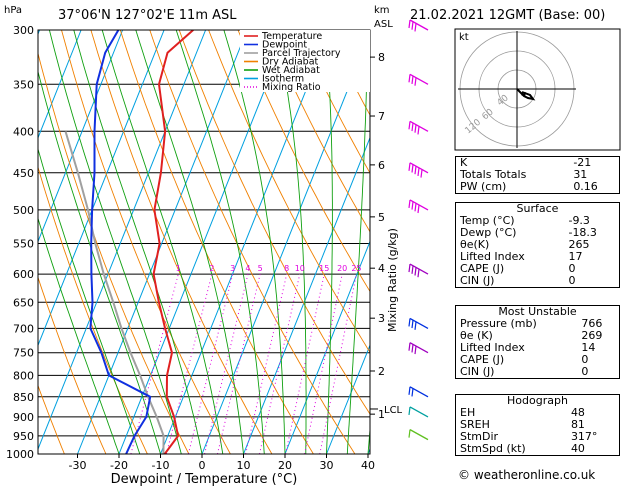 The image size is (629, 486). I want to click on isotherm-line, so click(101, 188).